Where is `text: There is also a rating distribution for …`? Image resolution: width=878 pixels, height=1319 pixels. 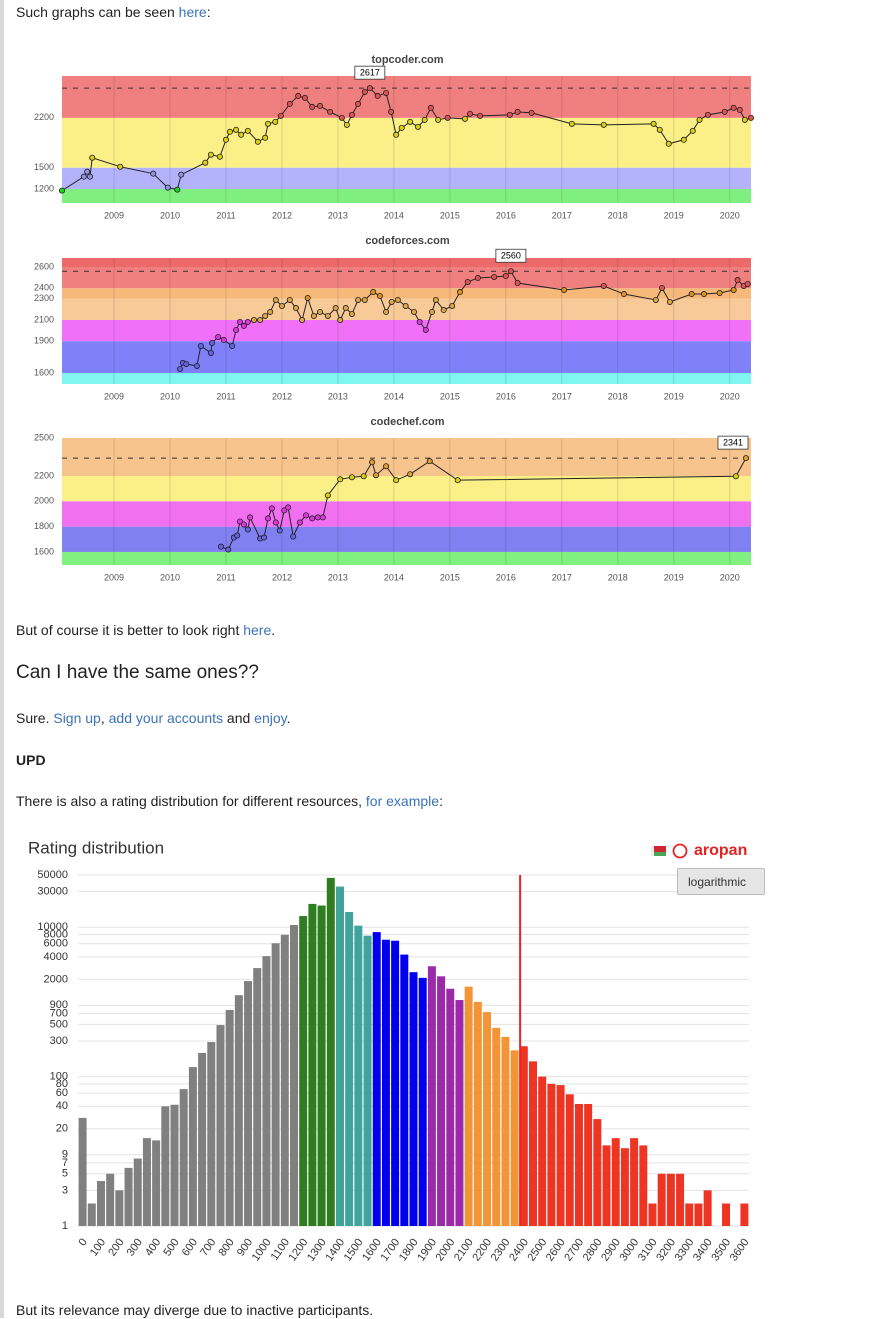
text: There is also a rating distribution for … is located at coordinates (191, 801).